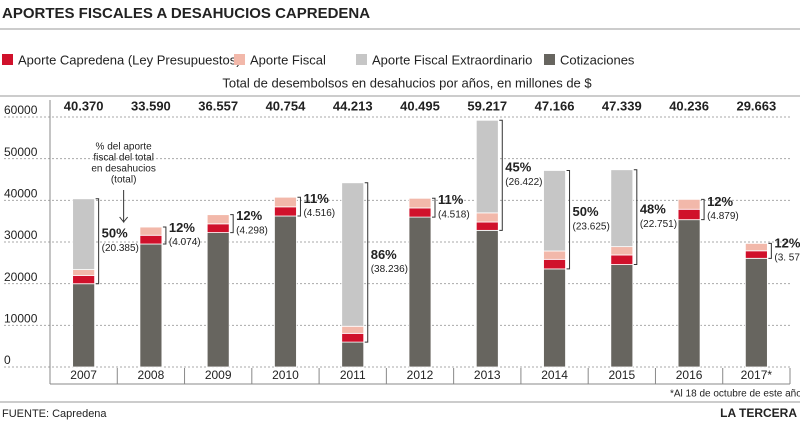 This screenshot has width=800, height=424. Describe the element at coordinates (723, 216) in the screenshot. I see `amount-label: (4.879)` at that location.